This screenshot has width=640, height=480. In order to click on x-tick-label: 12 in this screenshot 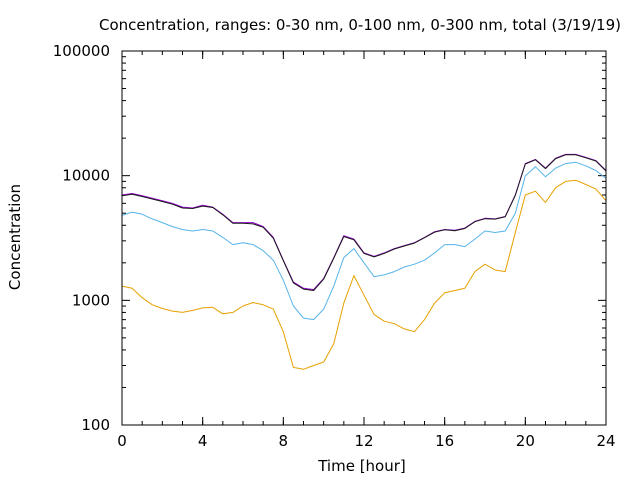, I will do `click(363, 441)`.